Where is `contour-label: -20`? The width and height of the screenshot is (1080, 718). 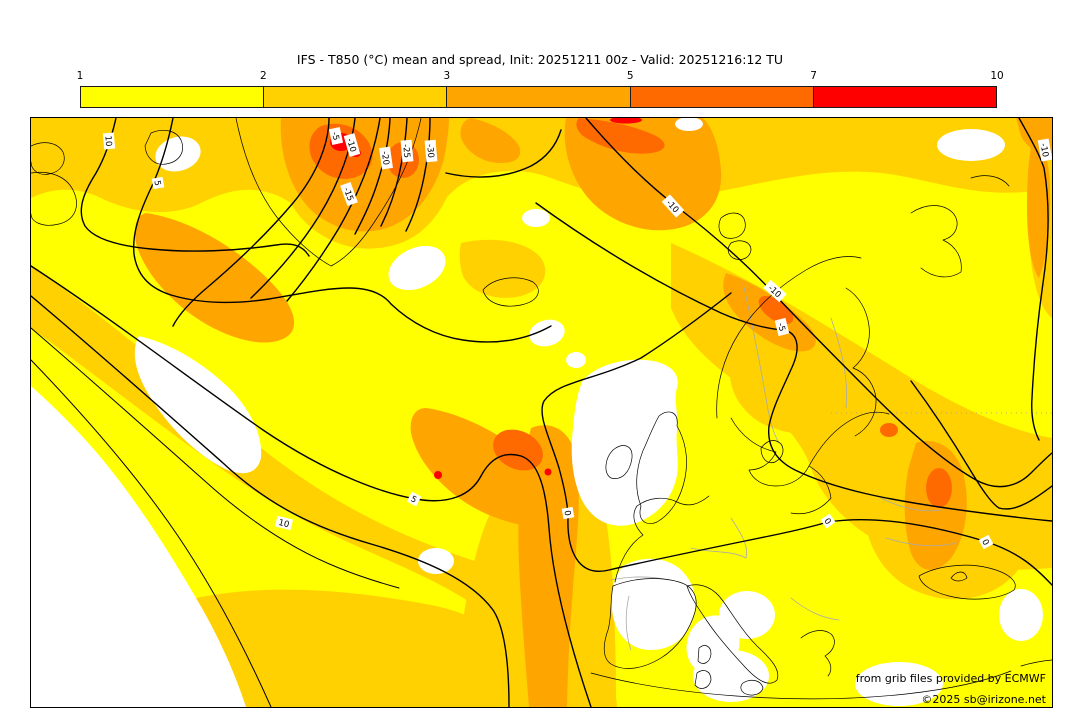 contour-label: -20 is located at coordinates (386, 158).